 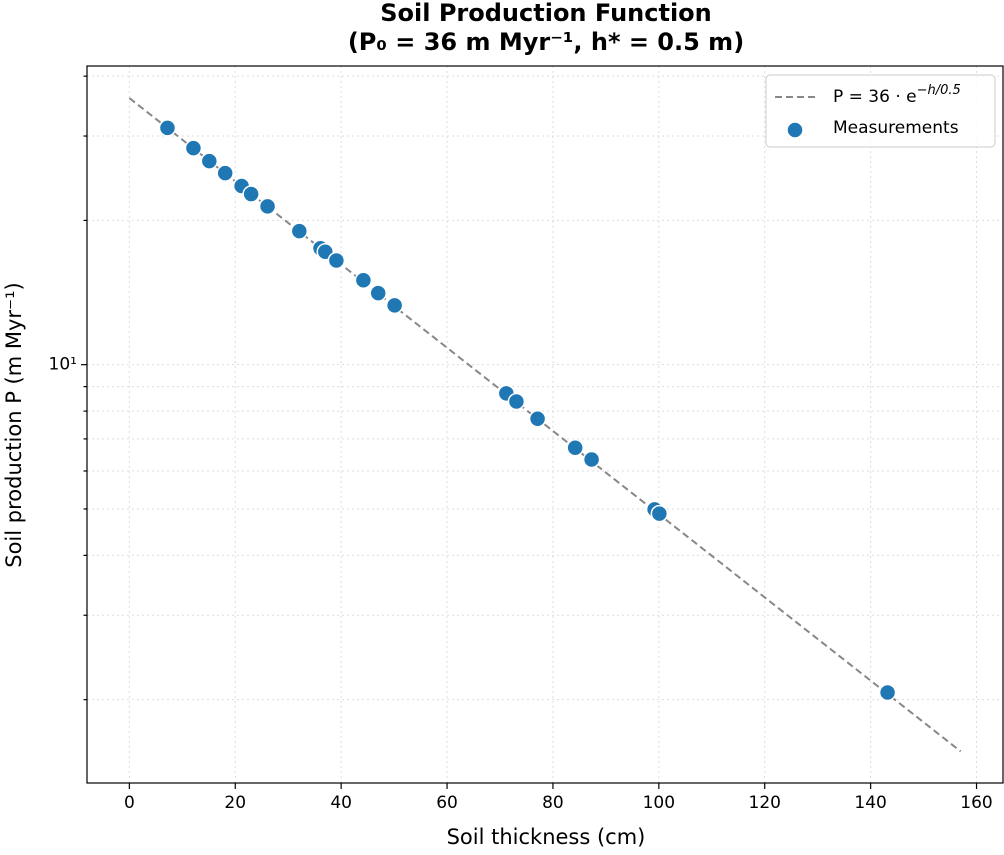 What do you see at coordinates (870, 803) in the screenshot?
I see `x-tick-label: 140` at bounding box center [870, 803].